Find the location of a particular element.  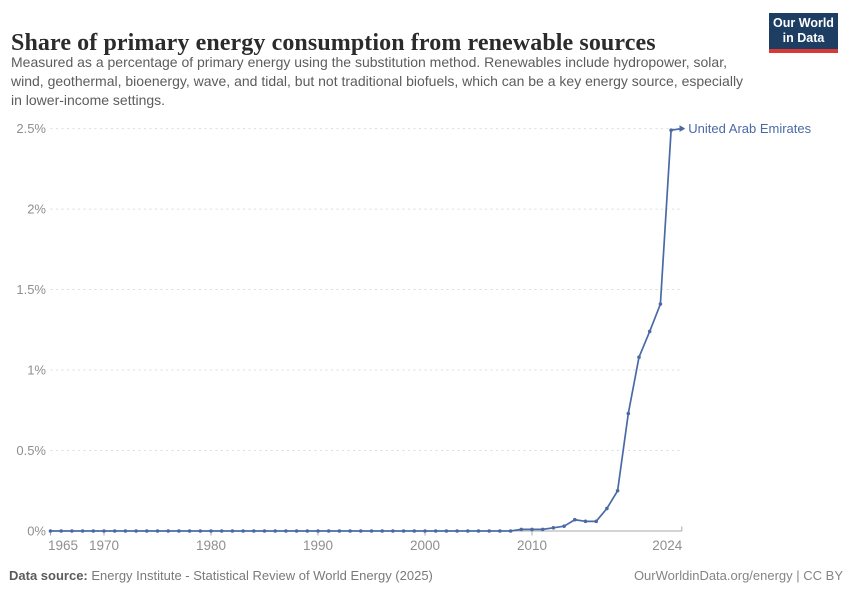

x-tick-label: 1990 is located at coordinates (318, 545).